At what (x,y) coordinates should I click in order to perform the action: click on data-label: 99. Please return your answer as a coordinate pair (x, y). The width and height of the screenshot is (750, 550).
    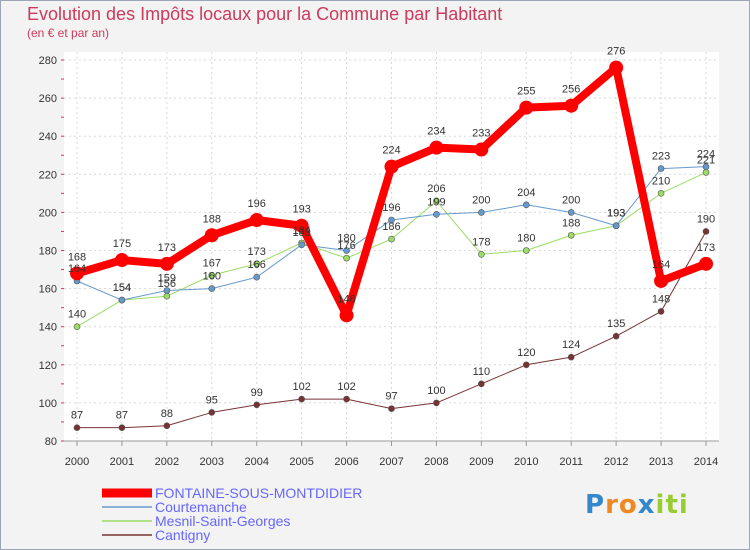
    Looking at the image, I should click on (257, 393).